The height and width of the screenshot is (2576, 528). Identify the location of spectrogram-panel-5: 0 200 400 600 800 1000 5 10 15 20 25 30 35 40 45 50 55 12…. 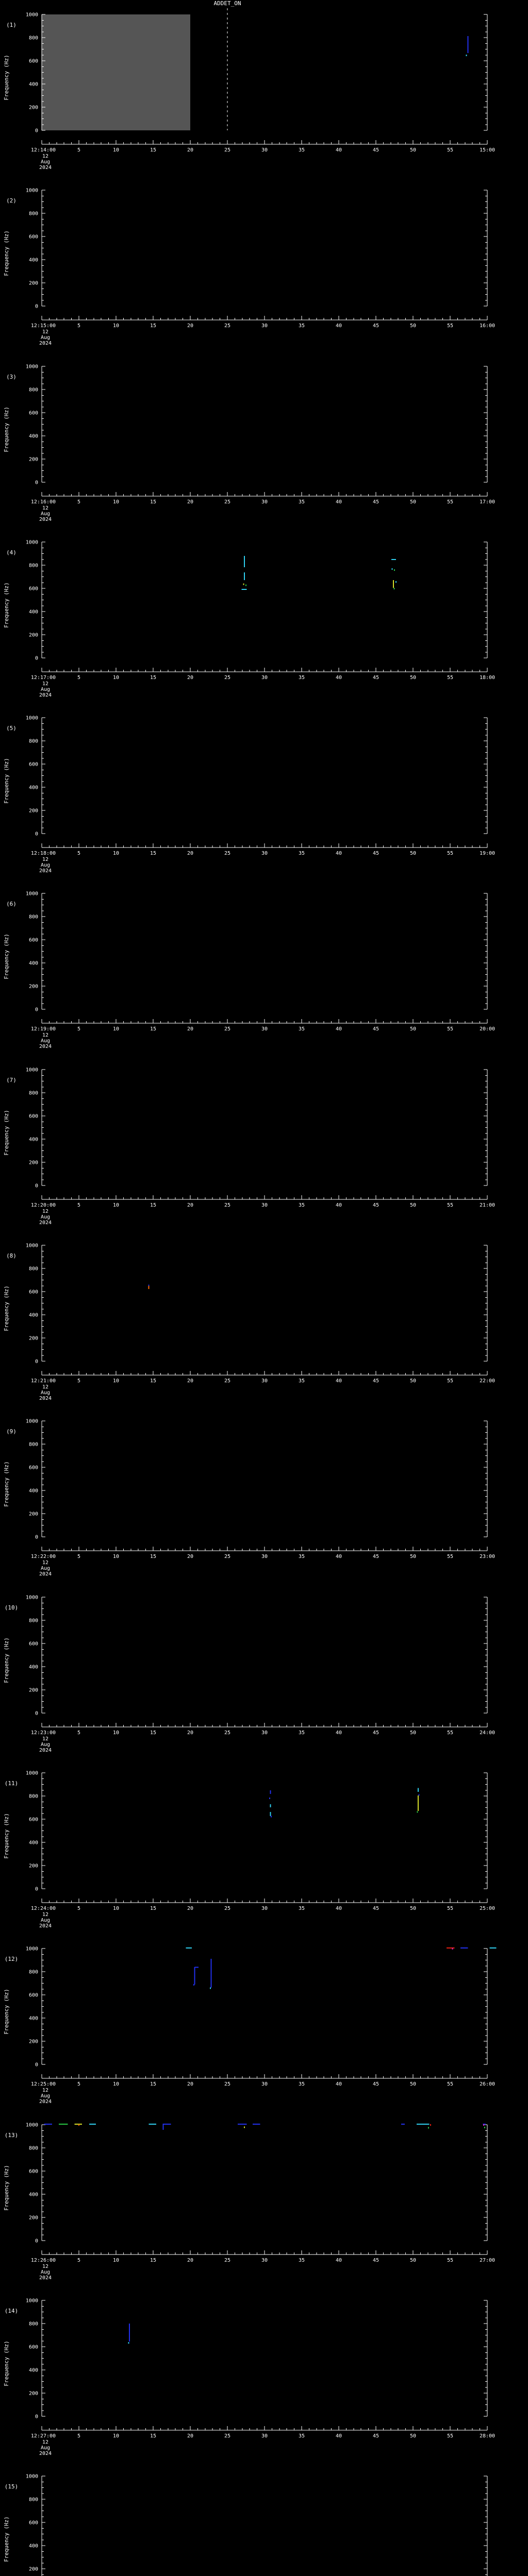
(249, 795).